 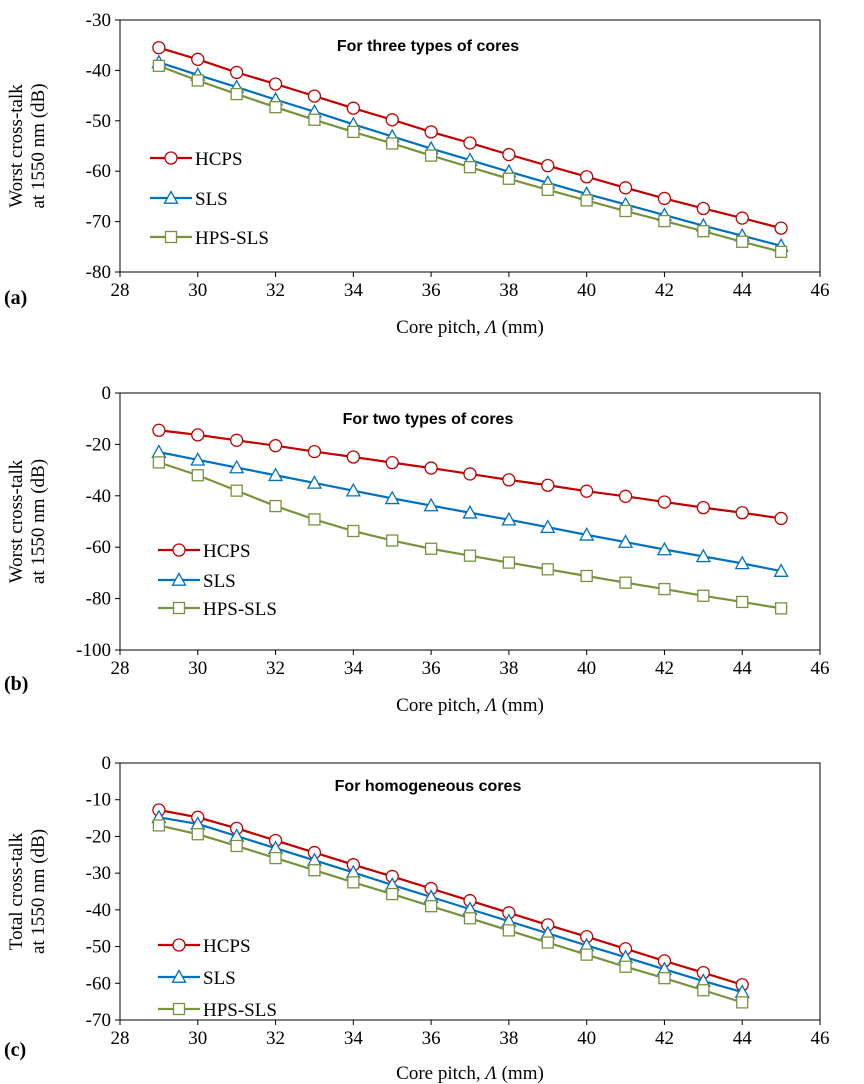 I want to click on chart-title: For three types of cores, so click(x=428, y=46).